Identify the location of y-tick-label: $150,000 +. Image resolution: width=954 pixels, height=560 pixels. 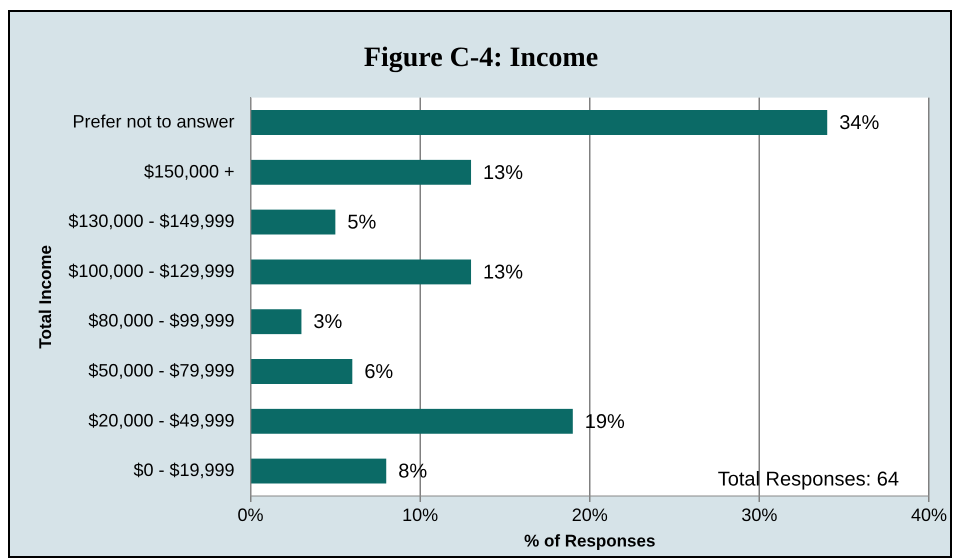
(189, 171).